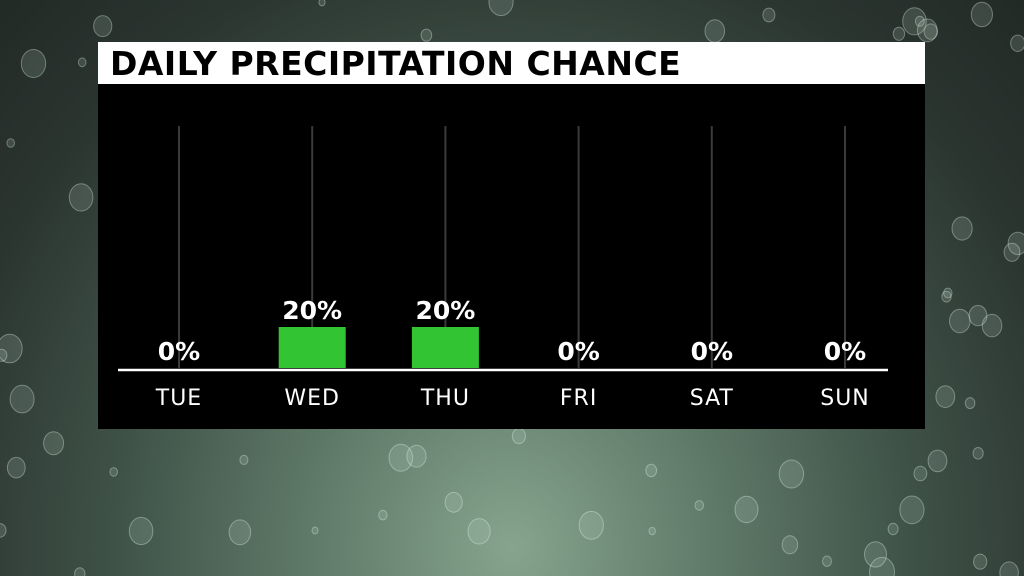 The width and height of the screenshot is (1024, 576). Describe the element at coordinates (396, 63) in the screenshot. I see `chart-title: DAILY PRECIPITATION CHANCE` at that location.